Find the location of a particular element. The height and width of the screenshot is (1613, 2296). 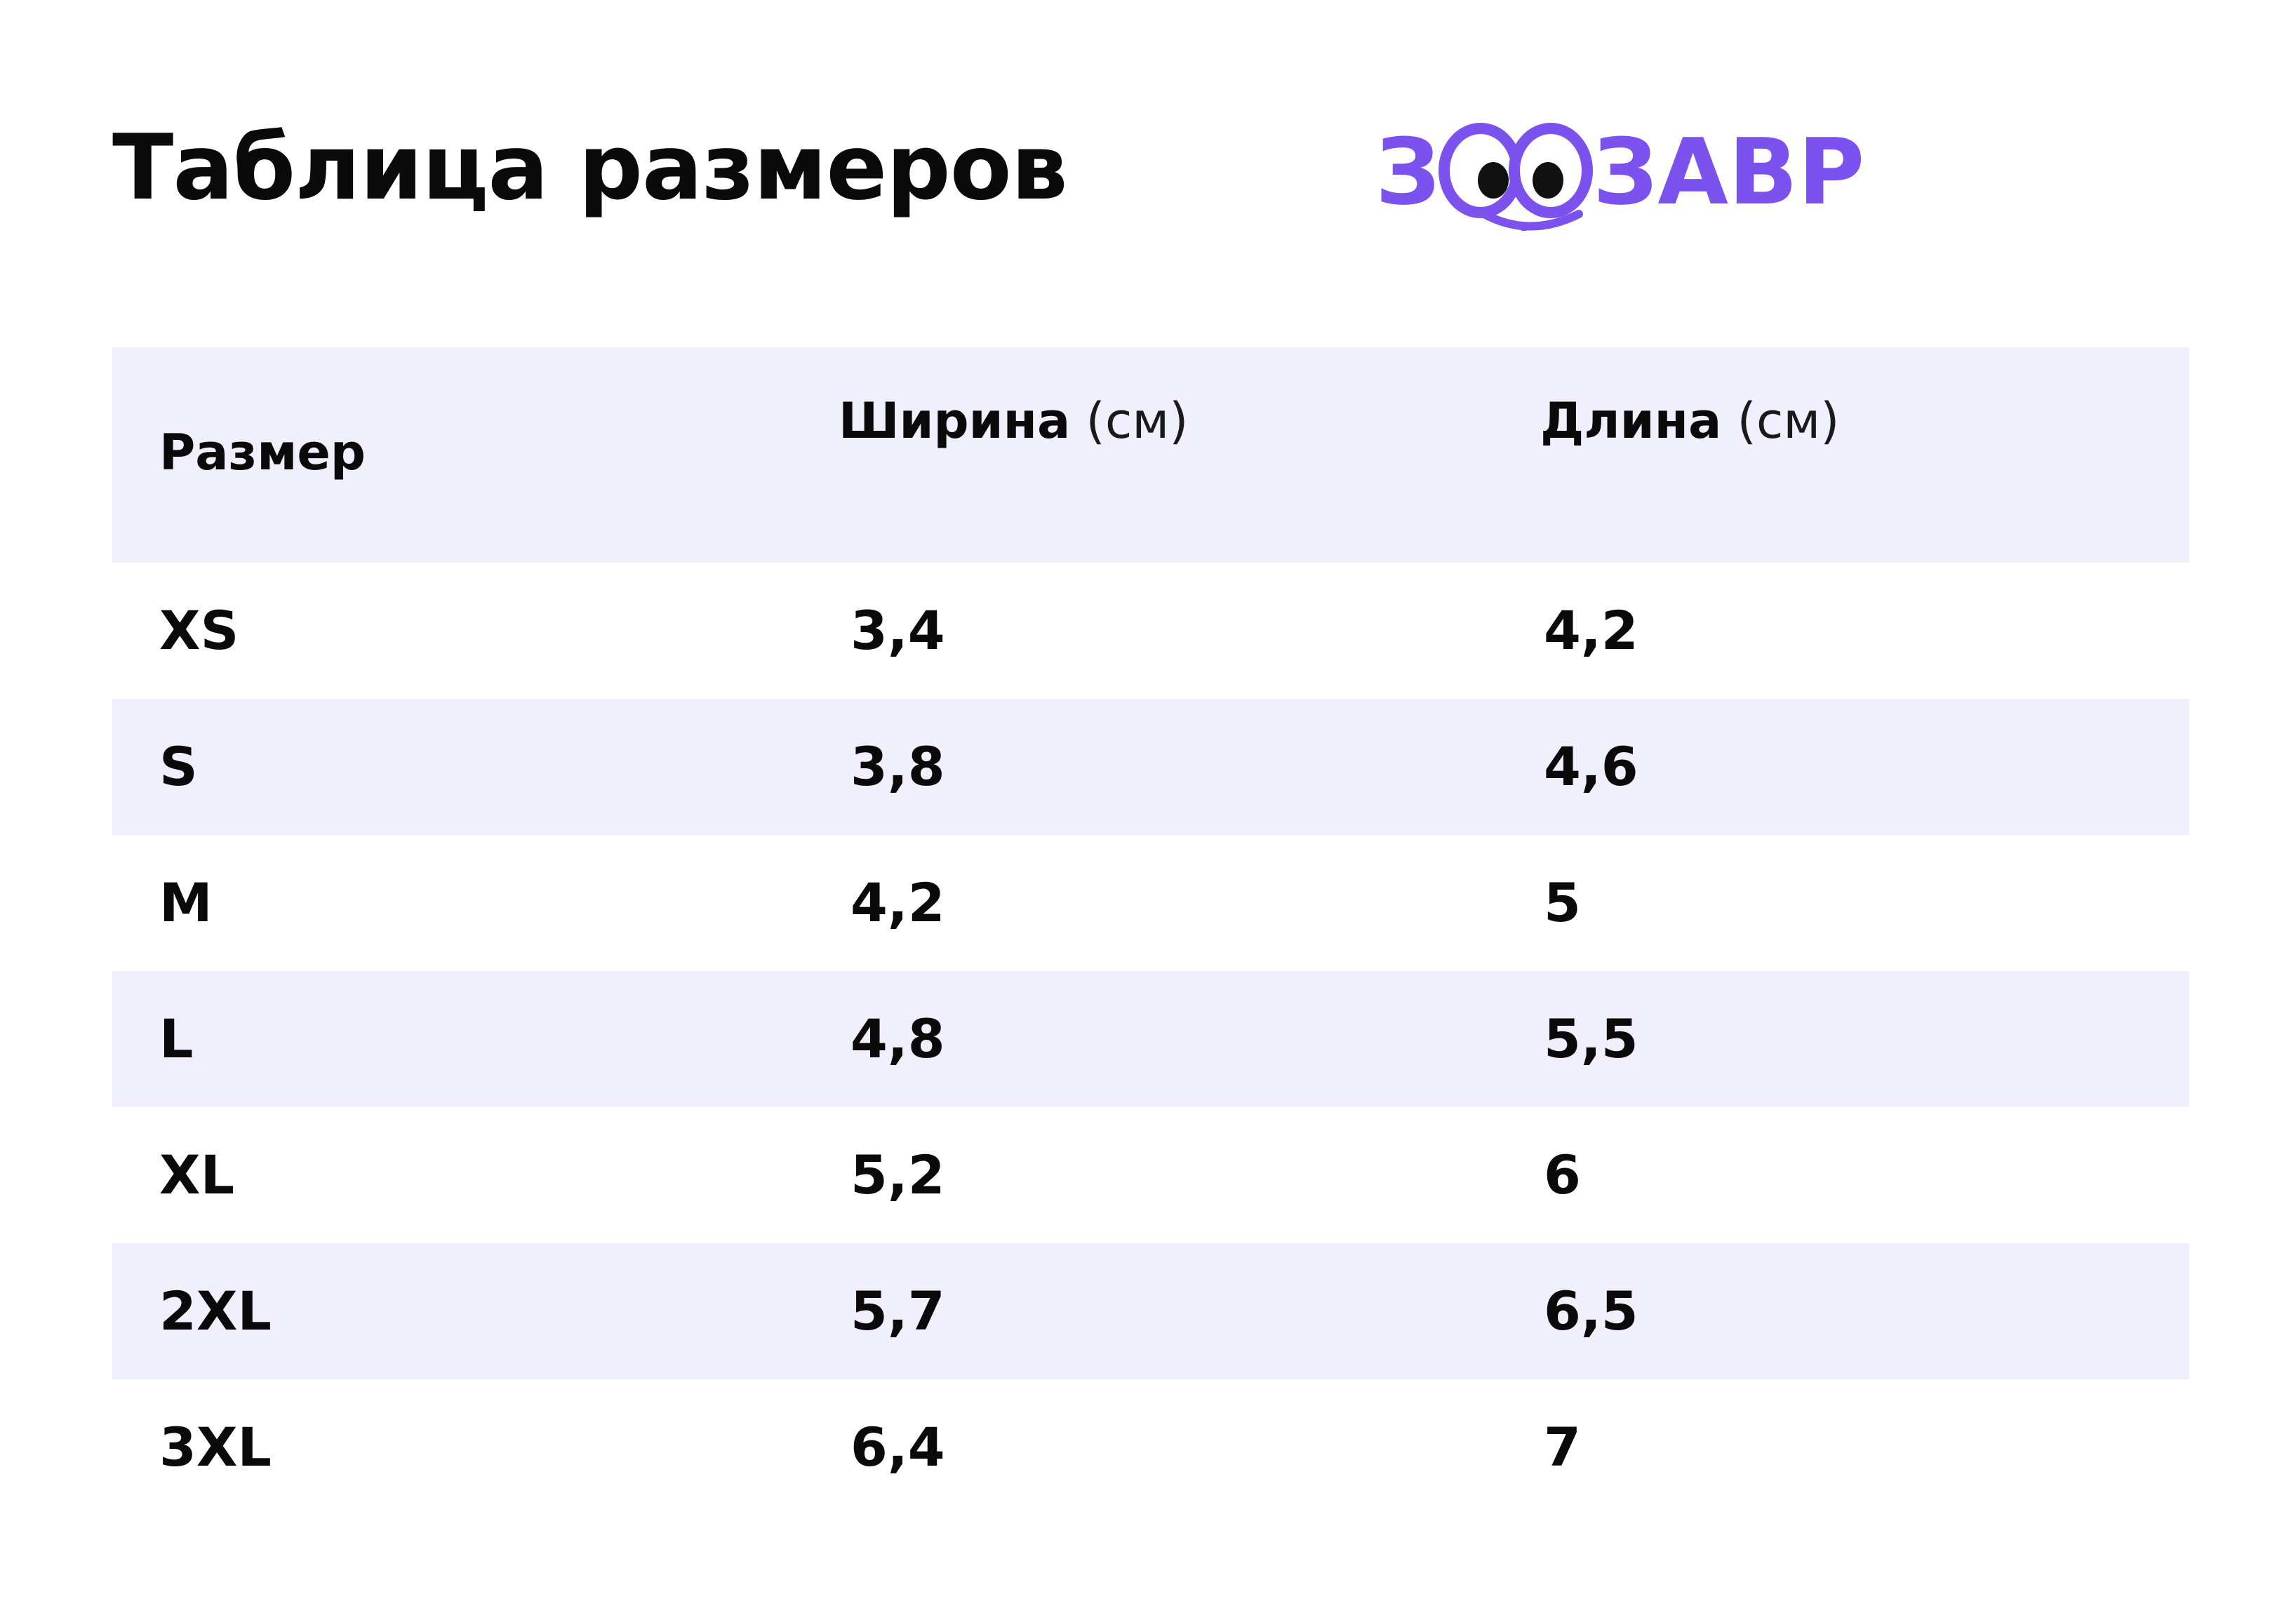

cell-length: 4,6 is located at coordinates (1591, 766).